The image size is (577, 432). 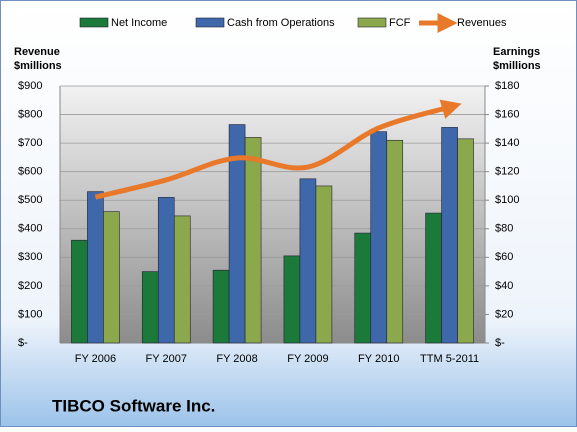 I want to click on y2-axis-title: $millions, so click(x=517, y=66).